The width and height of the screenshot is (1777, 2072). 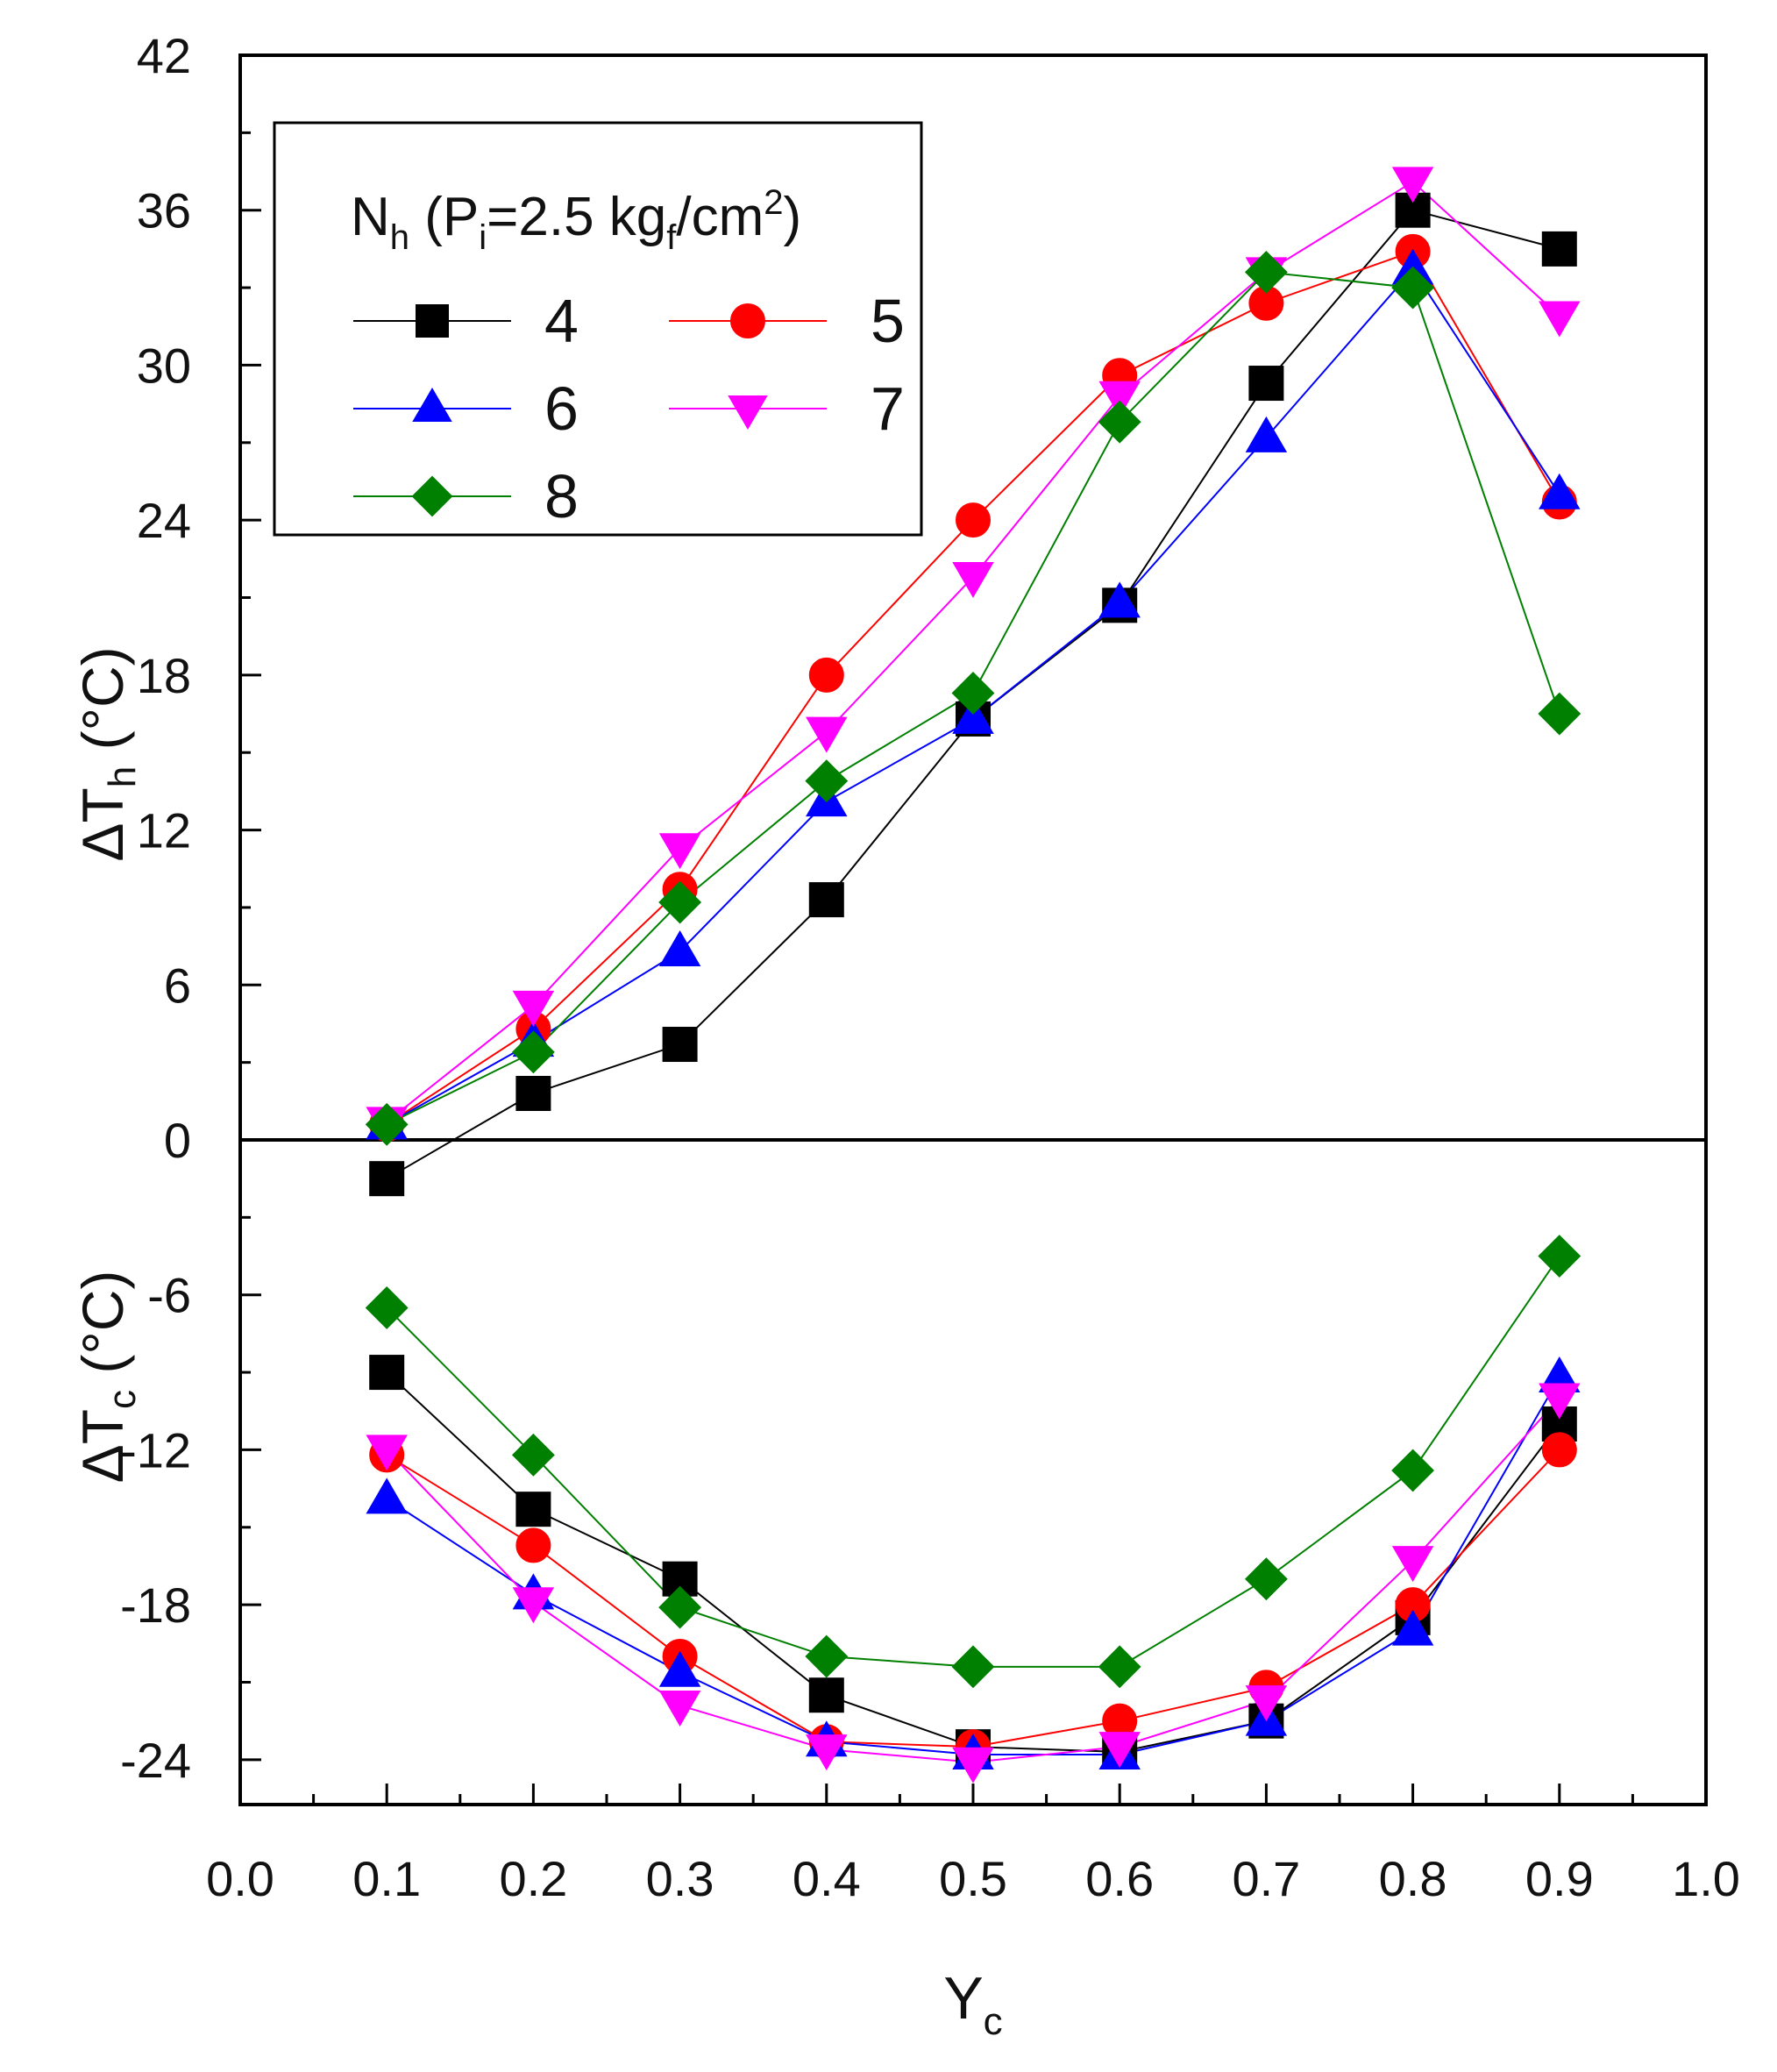 I want to click on x-axis-label: Yc, so click(x=972, y=2004).